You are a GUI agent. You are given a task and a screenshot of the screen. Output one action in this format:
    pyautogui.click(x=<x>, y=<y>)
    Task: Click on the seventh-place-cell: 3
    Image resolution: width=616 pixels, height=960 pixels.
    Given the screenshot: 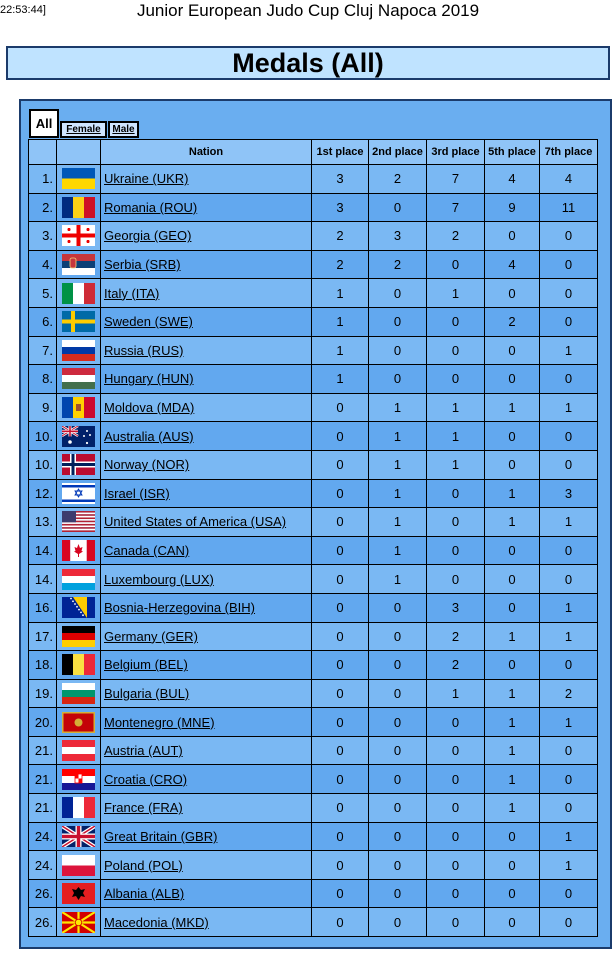 What is the action you would take?
    pyautogui.click(x=568, y=493)
    